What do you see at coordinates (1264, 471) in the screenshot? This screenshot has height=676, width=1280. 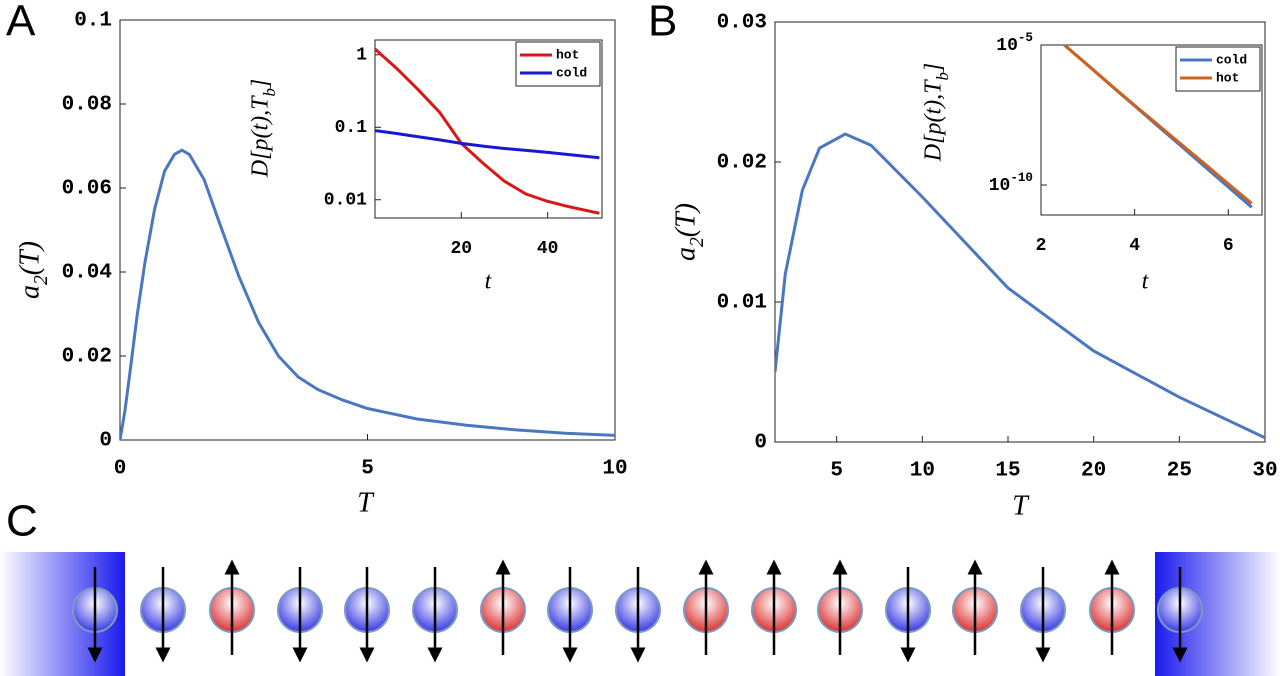 I see `x-tick-label: 30` at bounding box center [1264, 471].